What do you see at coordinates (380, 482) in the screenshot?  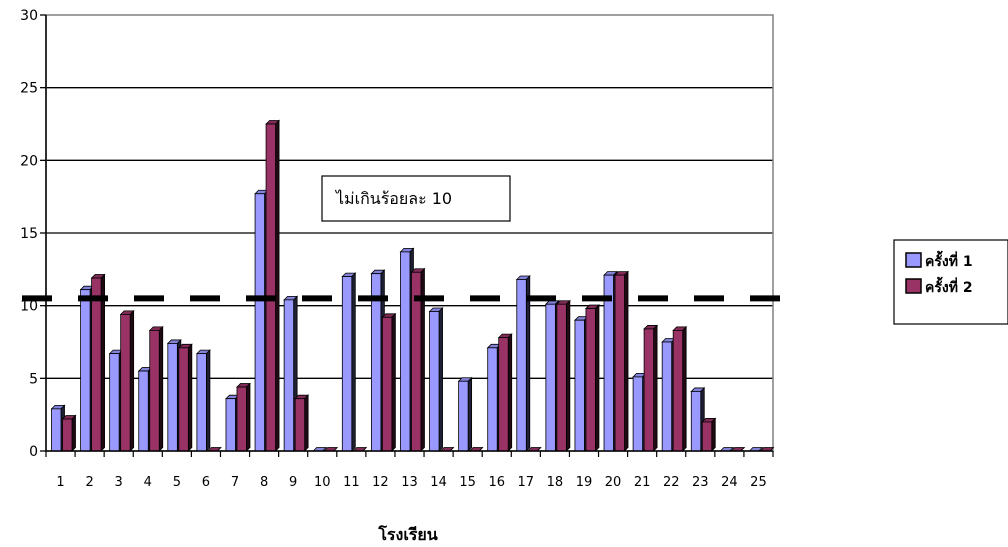 I see `x-tick-label: 12` at bounding box center [380, 482].